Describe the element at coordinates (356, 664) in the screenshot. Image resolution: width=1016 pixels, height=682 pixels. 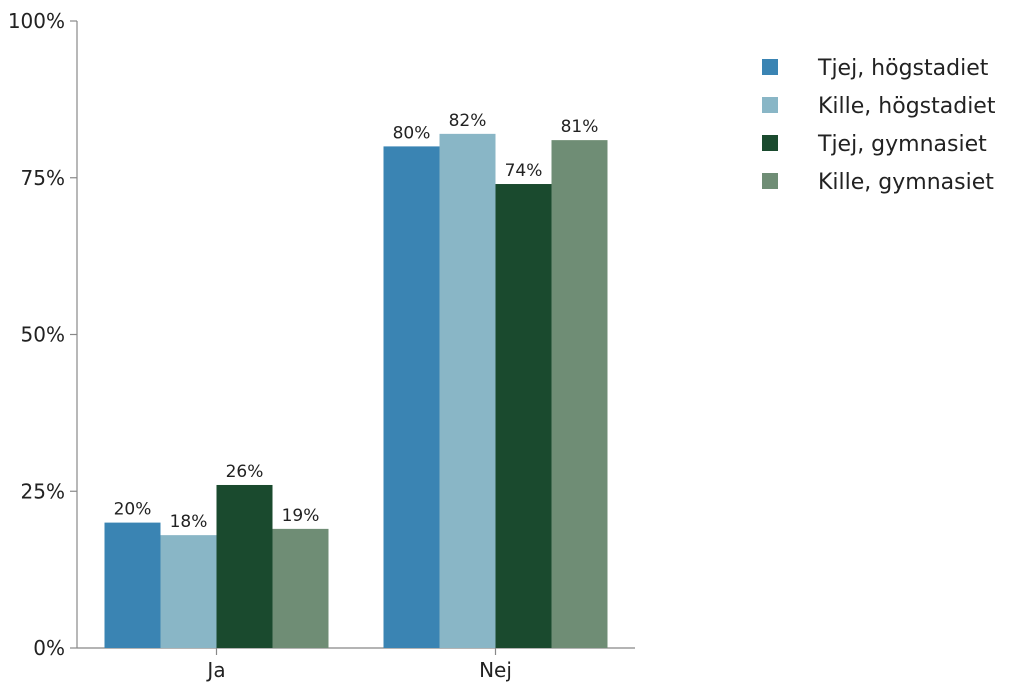
I see `x-axis: Ja Nej` at that location.